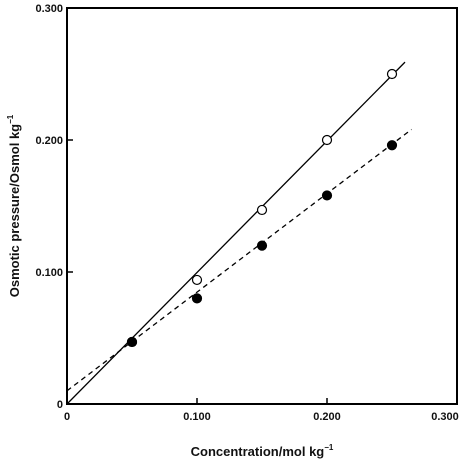 This screenshot has height=462, width=472. I want to click on x-tick-label: 0, so click(67, 417).